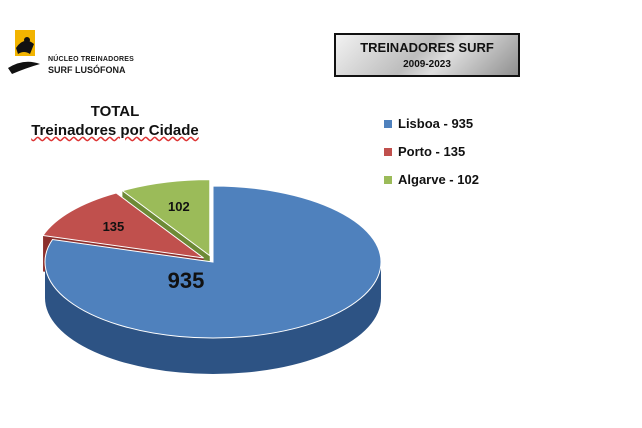 The height and width of the screenshot is (428, 642). I want to click on chart-subtitle: Treinadores por Cidade, so click(115, 130).